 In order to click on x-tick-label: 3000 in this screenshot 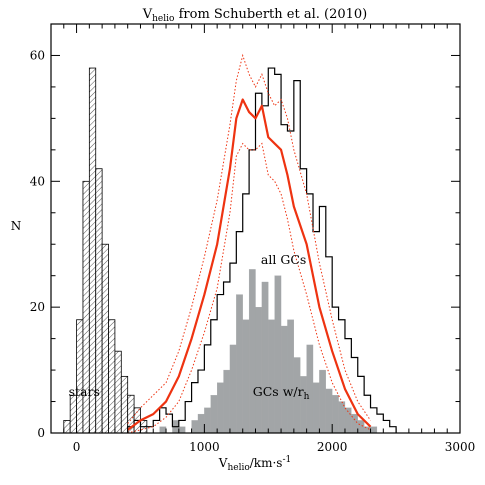, I will do `click(460, 447)`.